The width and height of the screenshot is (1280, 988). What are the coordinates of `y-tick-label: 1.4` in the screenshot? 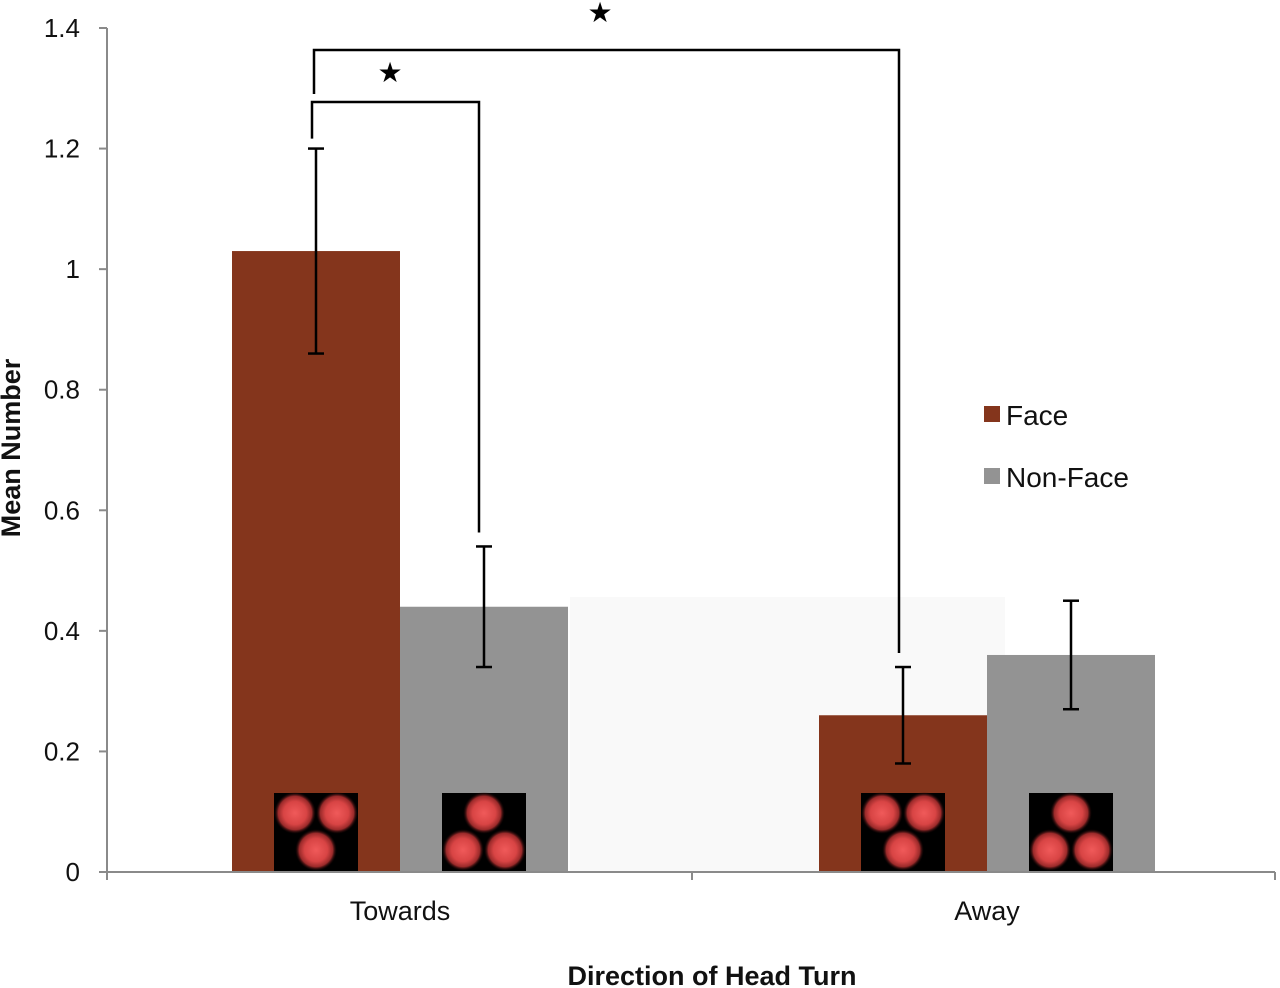 It's located at (62, 28).